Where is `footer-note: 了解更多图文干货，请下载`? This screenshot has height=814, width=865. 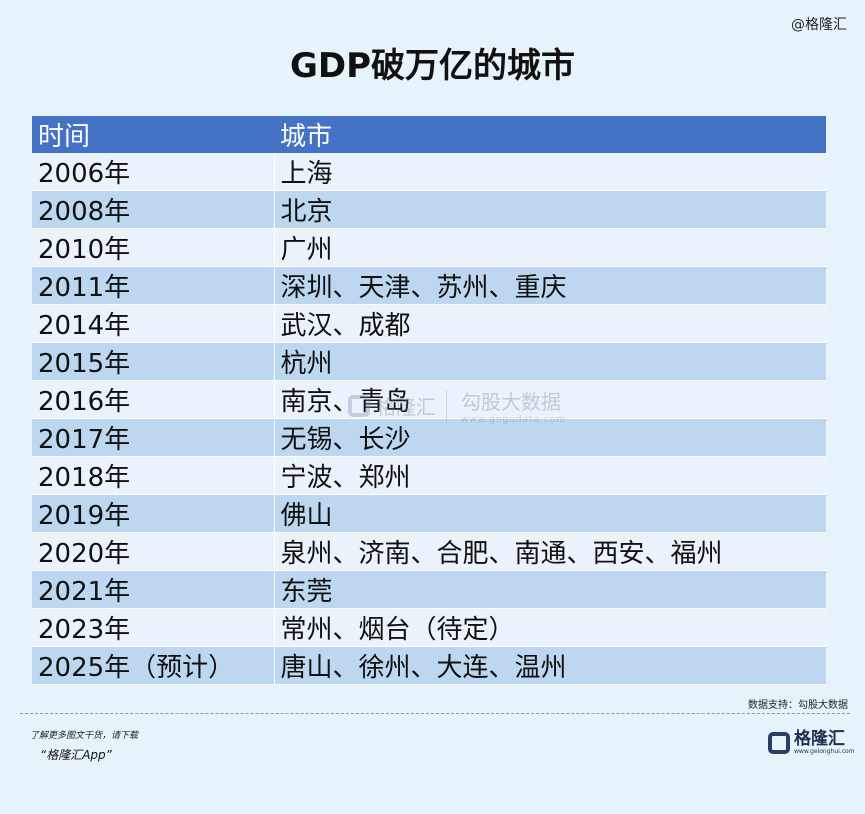
footer-note: 了解更多图文干货，请下载 is located at coordinates (84, 736).